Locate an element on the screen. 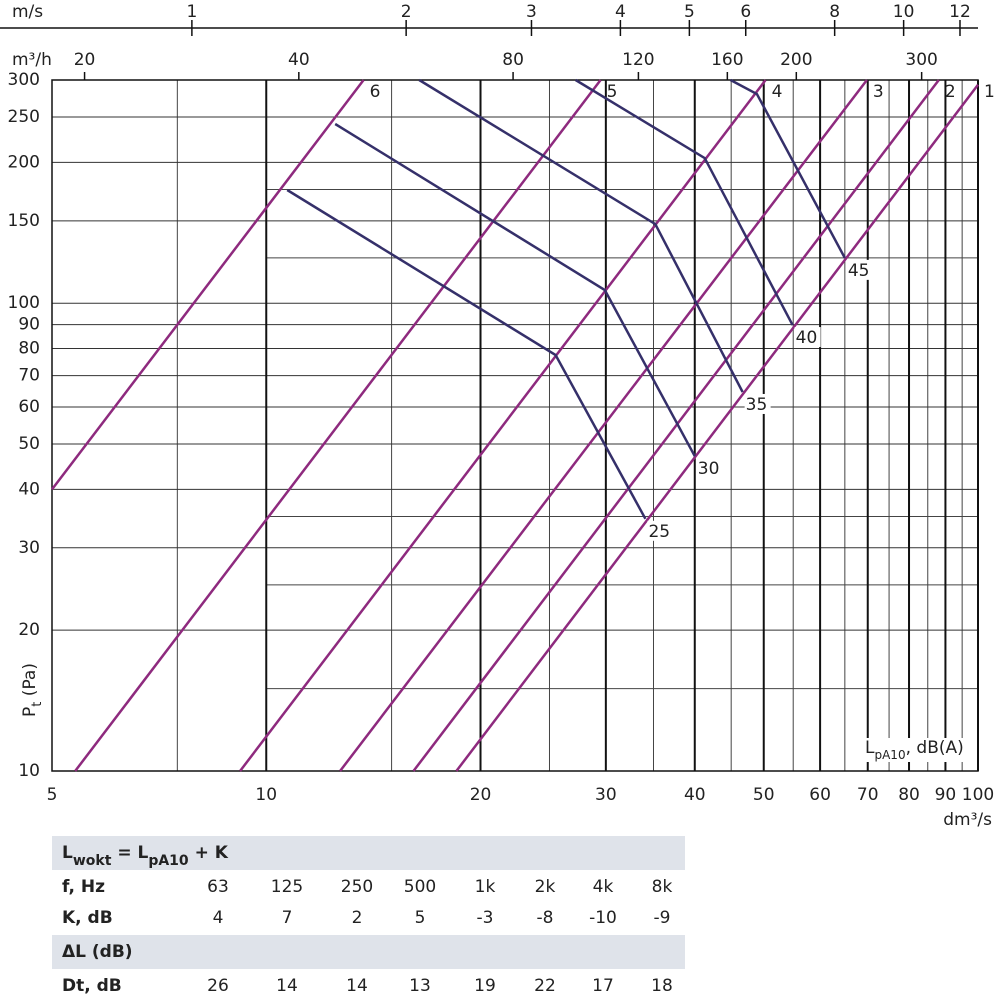  table-cell: 22 is located at coordinates (545, 986).